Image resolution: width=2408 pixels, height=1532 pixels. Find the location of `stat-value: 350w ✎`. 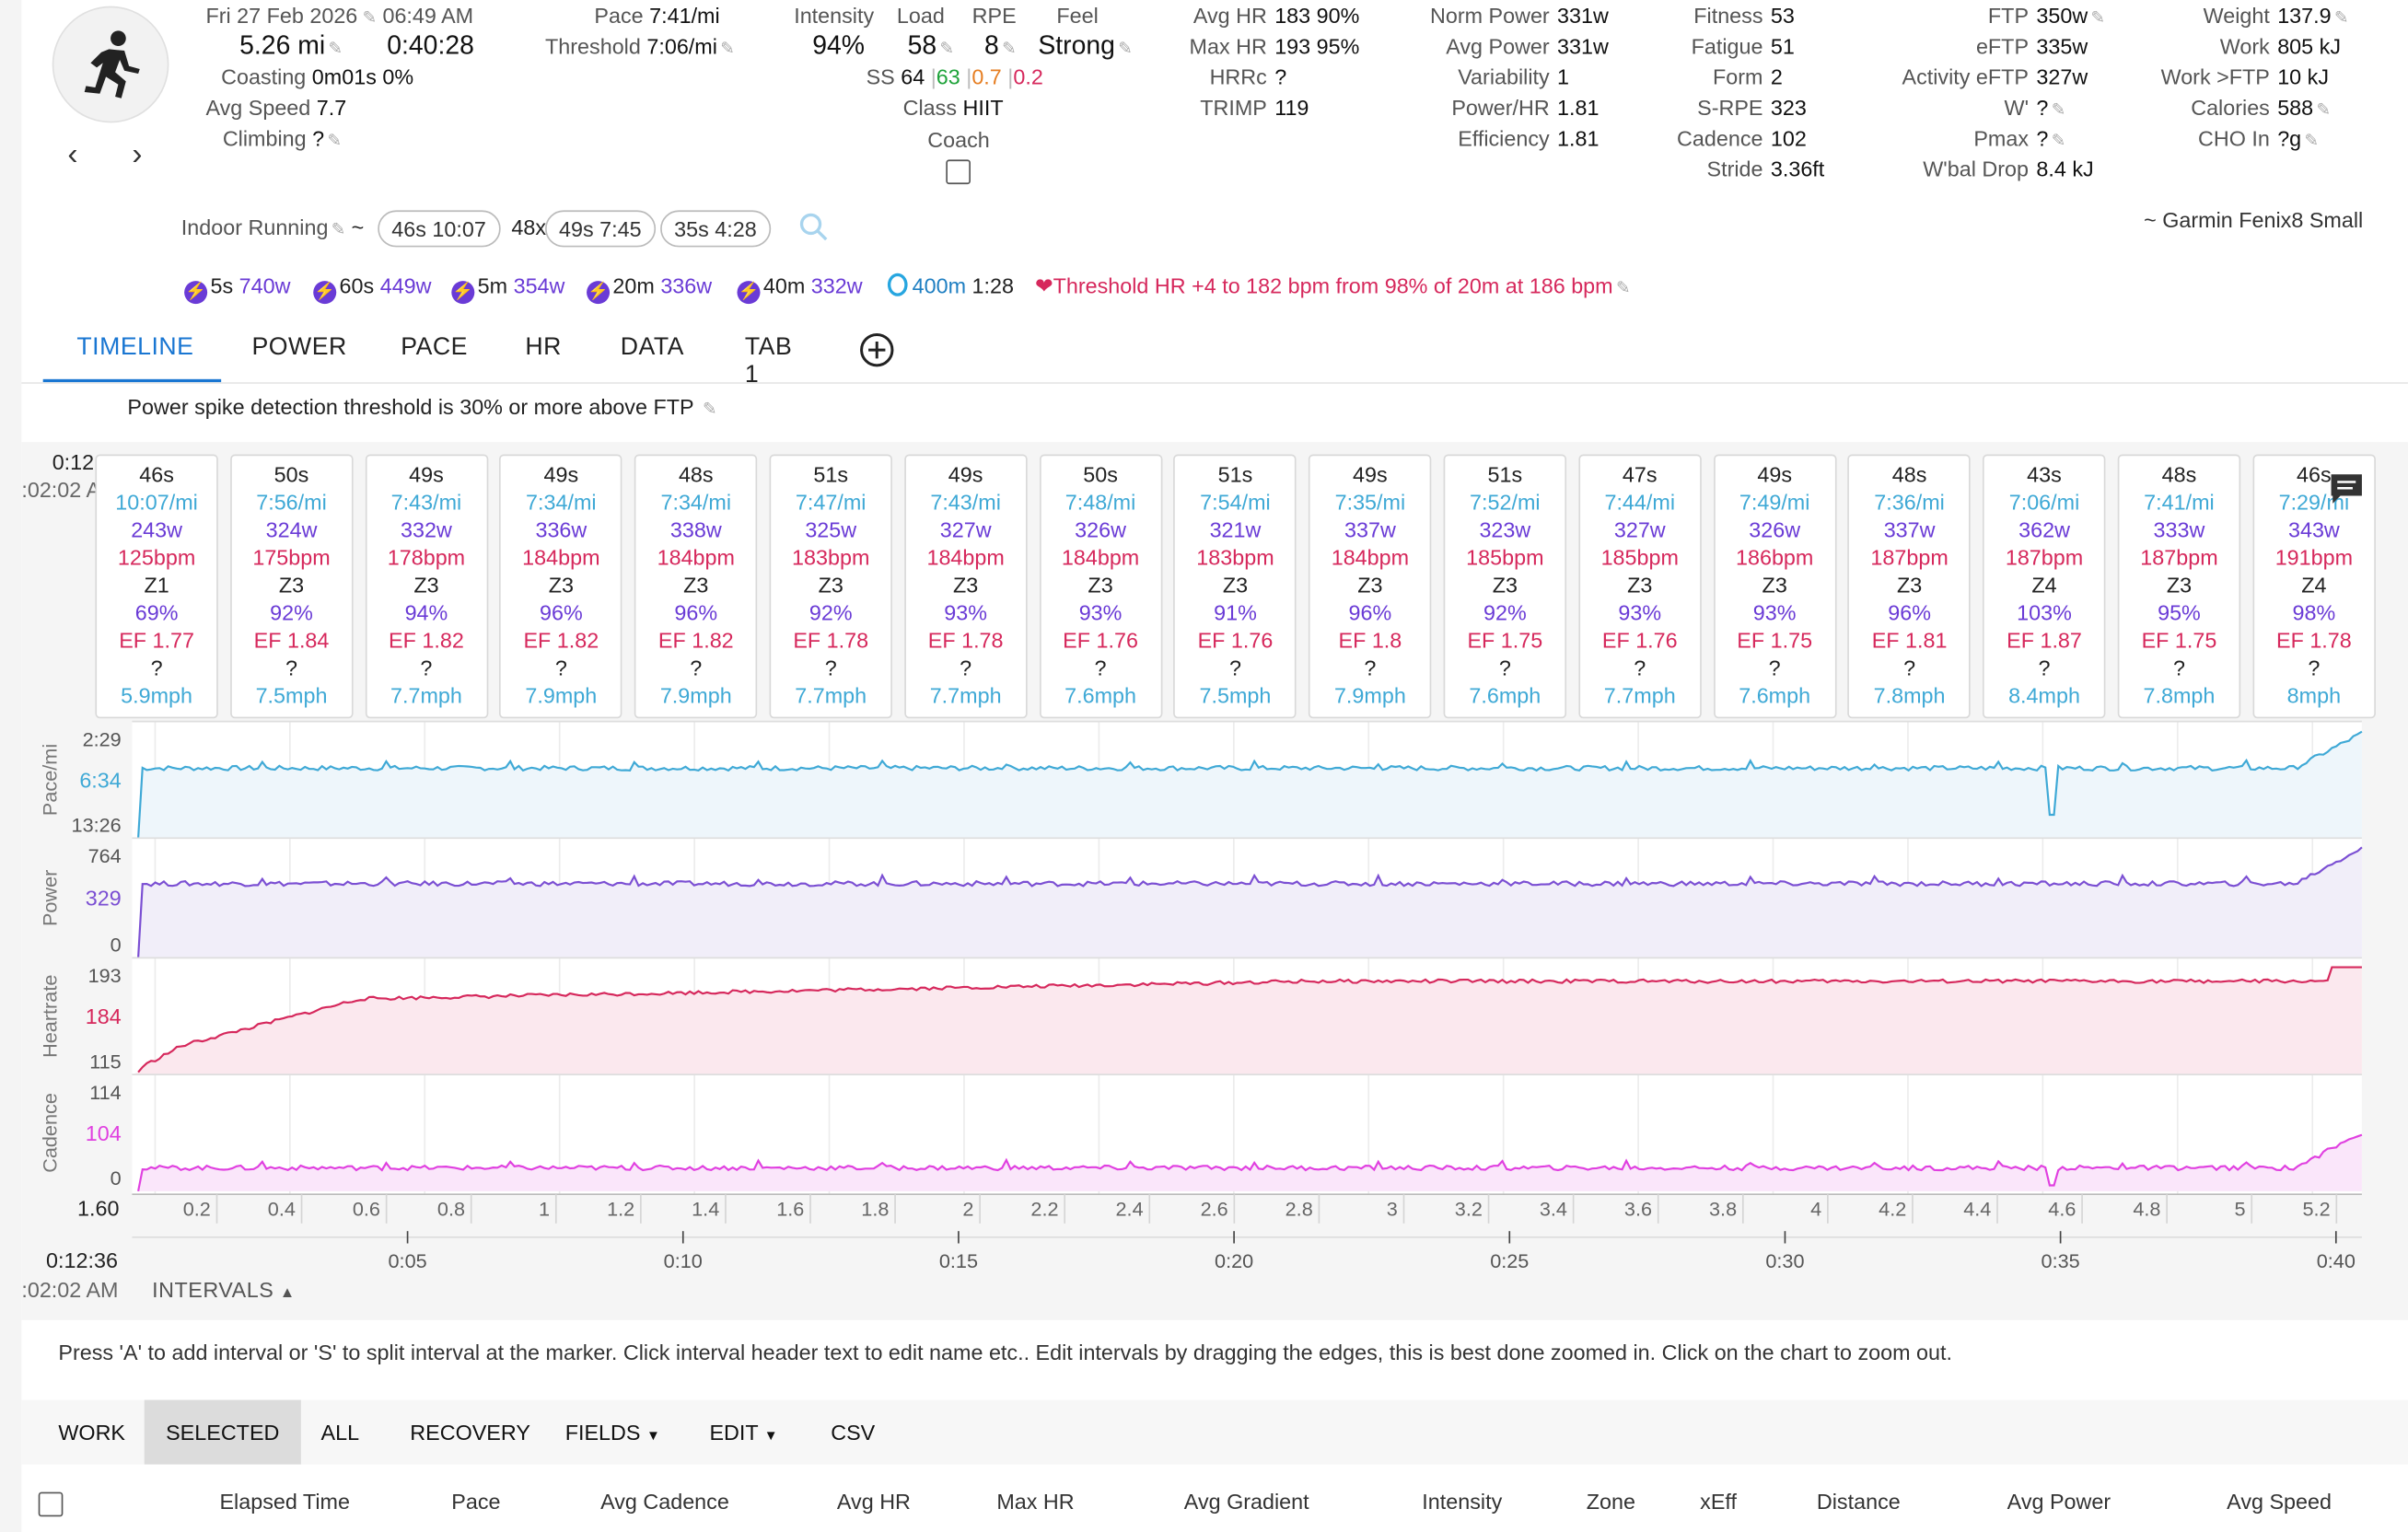

stat-value: 350w ✎ is located at coordinates (2070, 16).